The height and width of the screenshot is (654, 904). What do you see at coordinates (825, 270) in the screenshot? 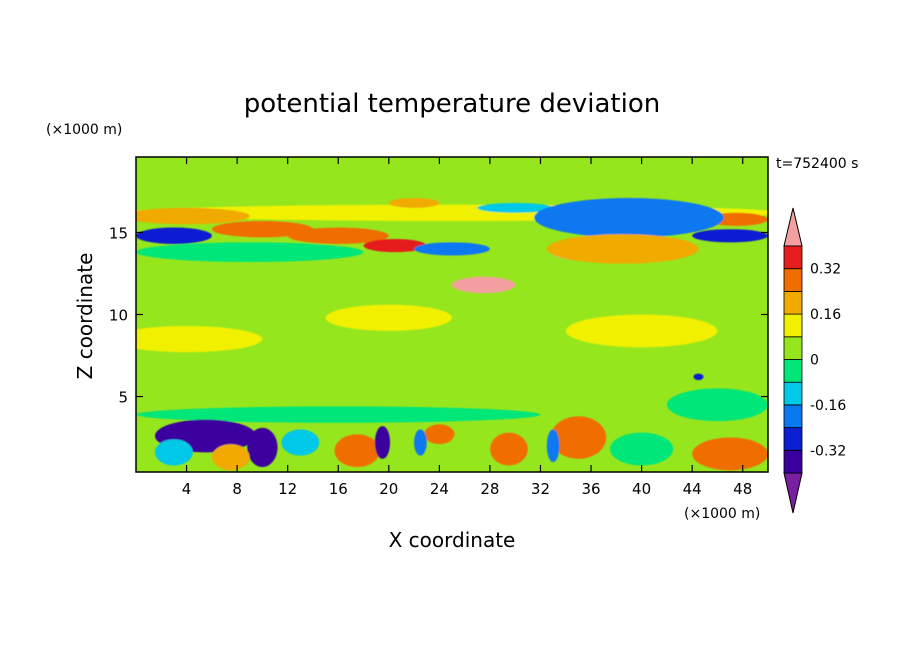
I see `colorbar-label: 0.32` at bounding box center [825, 270].